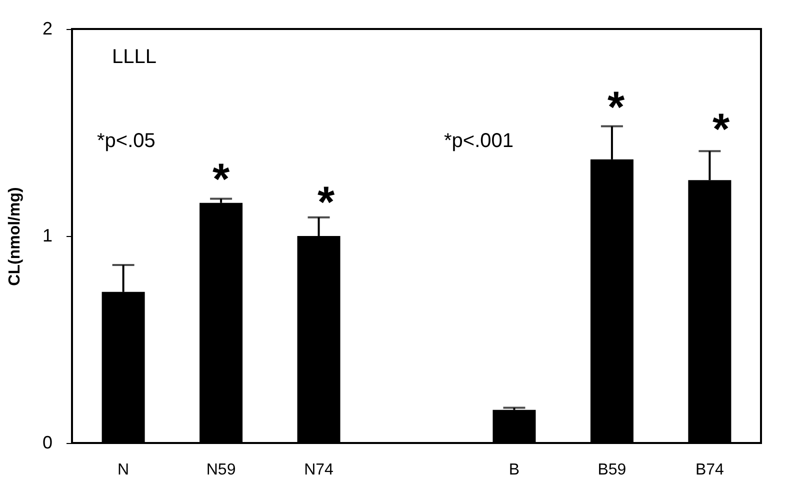  Describe the element at coordinates (15, 236) in the screenshot. I see `y-axis-title: CL(nmol/mg)` at that location.